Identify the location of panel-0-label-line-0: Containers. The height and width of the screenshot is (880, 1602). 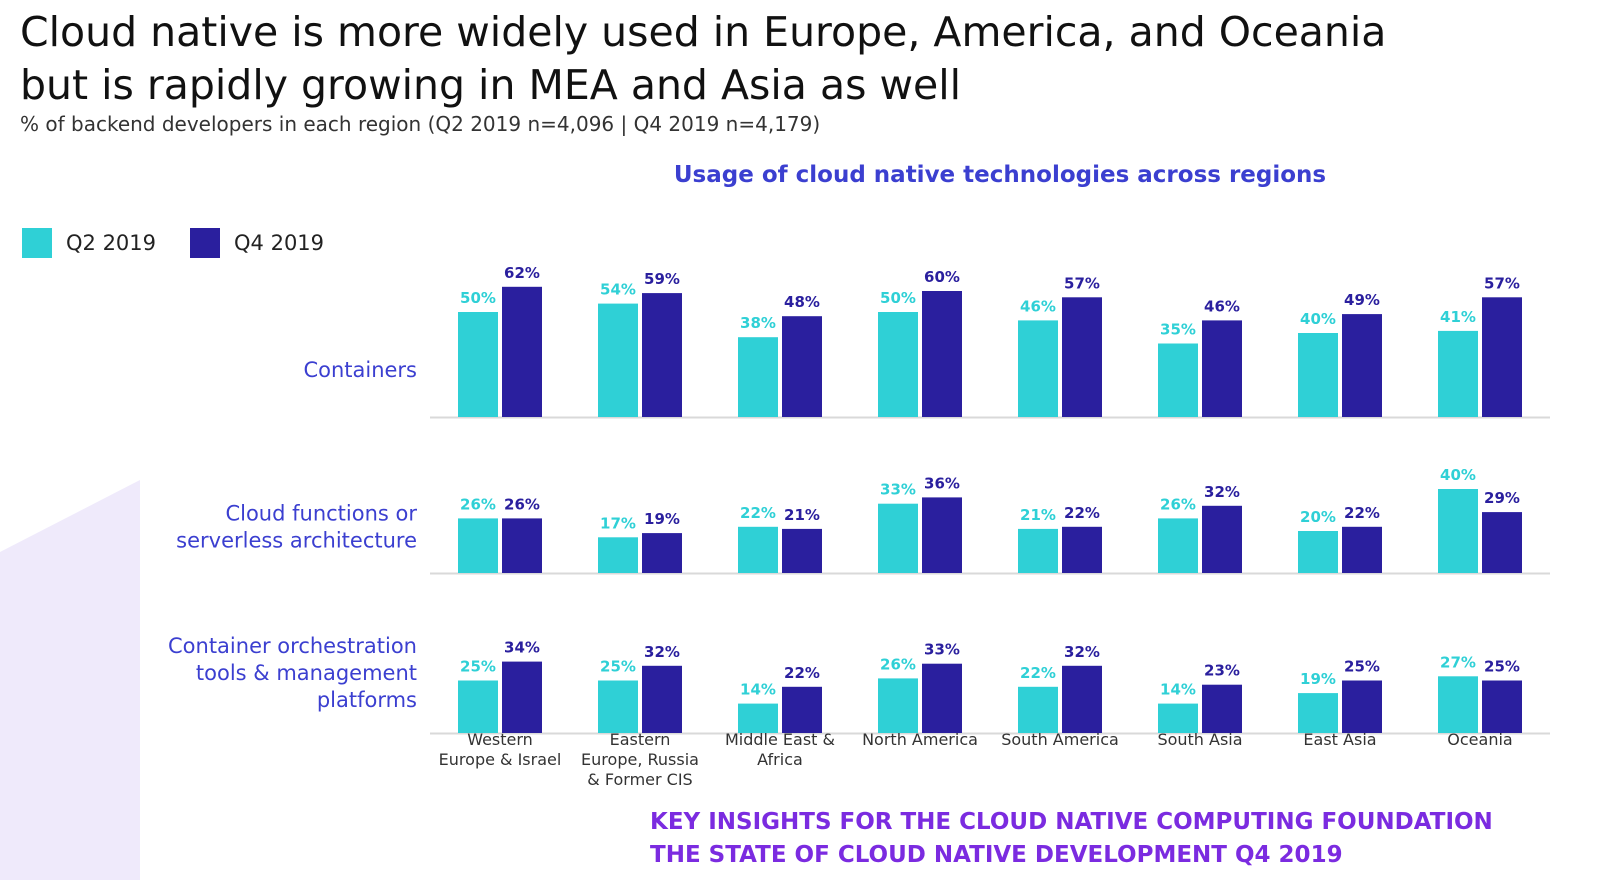
(360, 370).